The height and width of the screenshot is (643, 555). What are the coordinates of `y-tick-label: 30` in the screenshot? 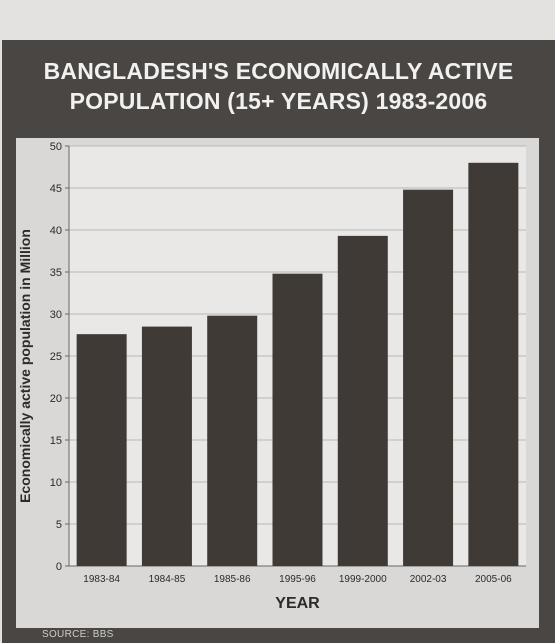 It's located at (56, 315).